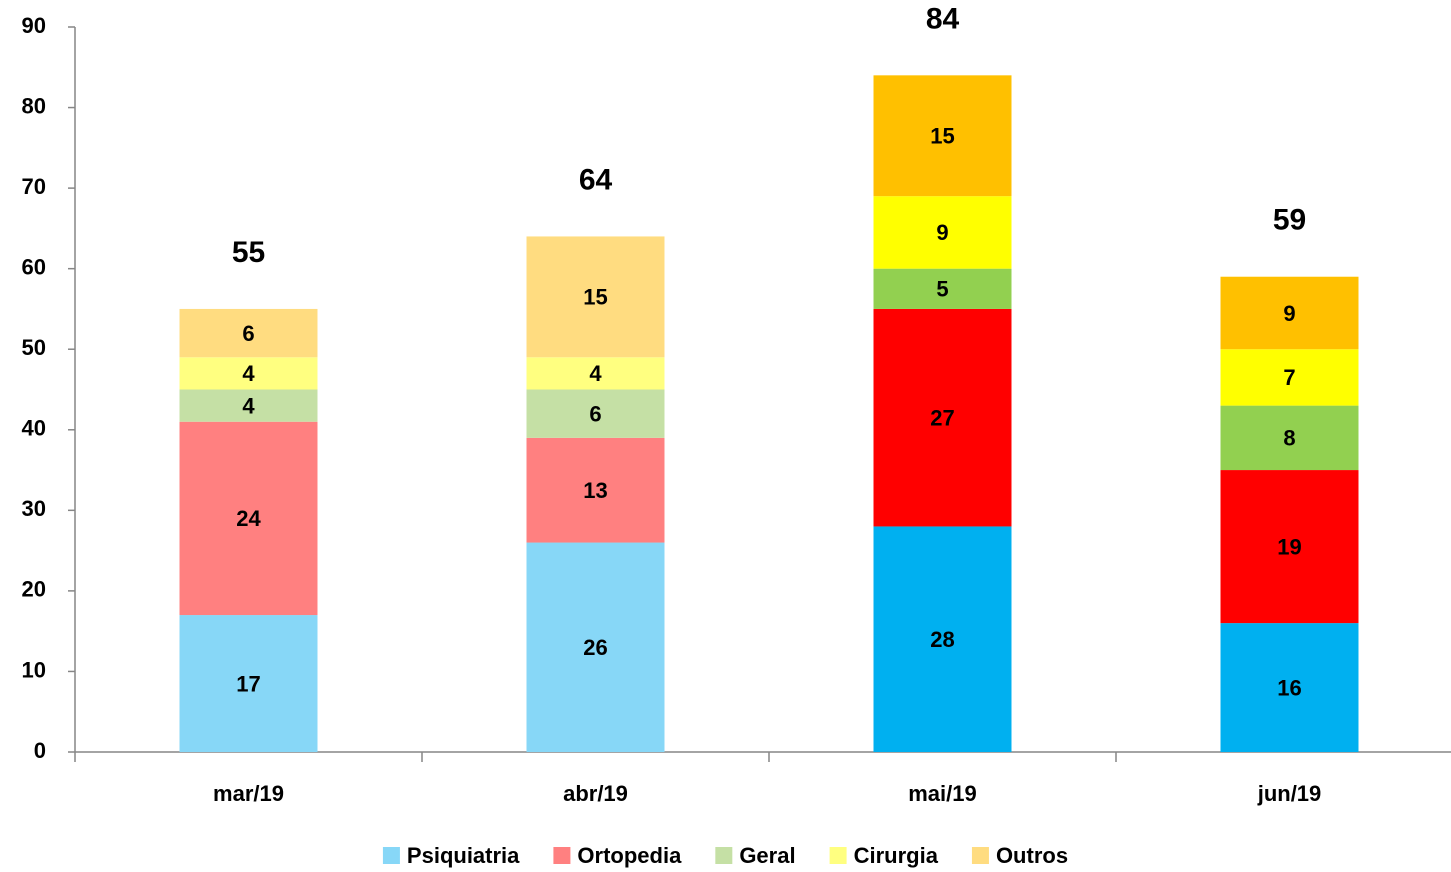 The width and height of the screenshot is (1451, 872). I want to click on y-tick-label: 20, so click(34, 589).